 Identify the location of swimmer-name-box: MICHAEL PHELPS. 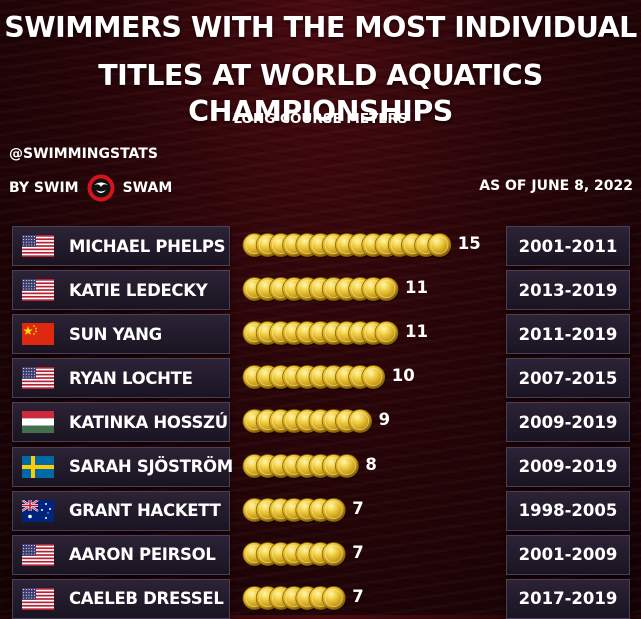
(121, 246).